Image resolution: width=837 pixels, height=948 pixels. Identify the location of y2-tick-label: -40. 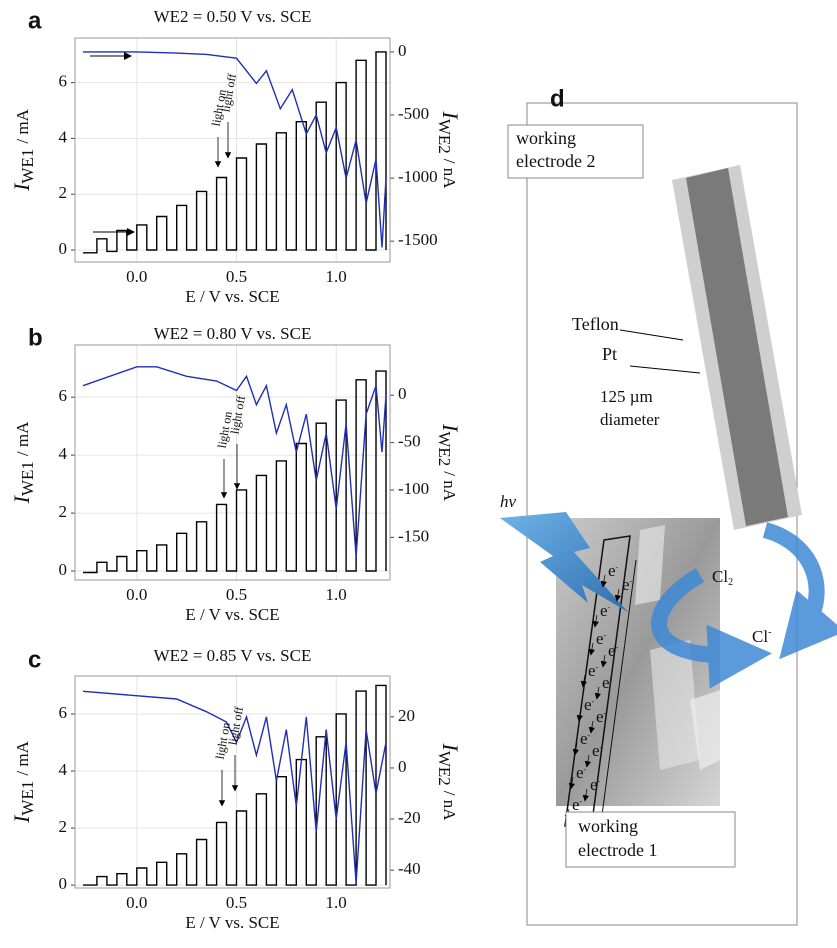
(409, 868).